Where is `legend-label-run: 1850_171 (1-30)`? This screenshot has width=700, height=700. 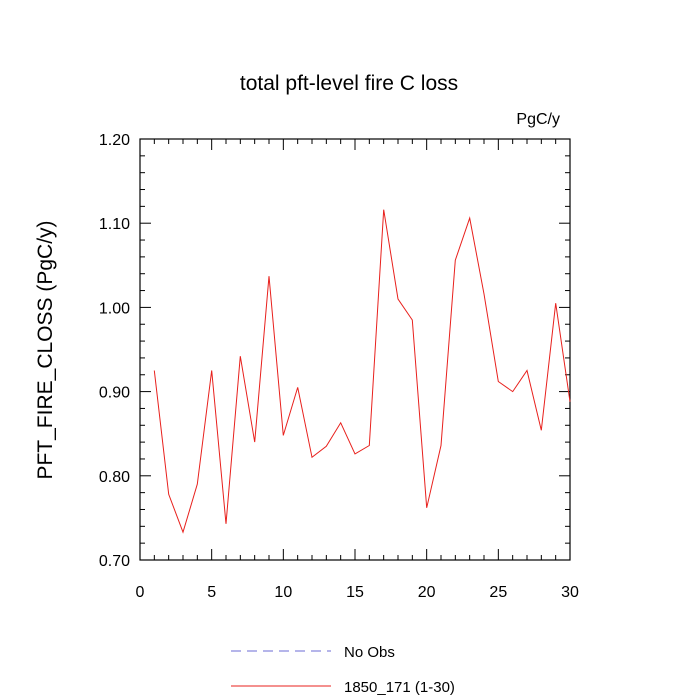
legend-label-run: 1850_171 (1-30) is located at coordinates (399, 687).